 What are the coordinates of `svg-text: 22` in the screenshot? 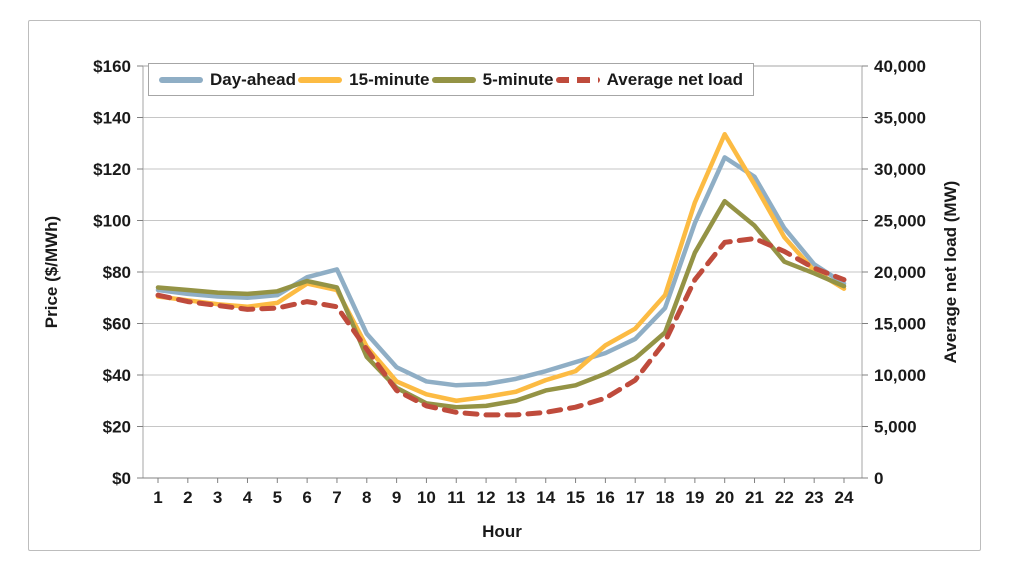 It's located at (784, 497).